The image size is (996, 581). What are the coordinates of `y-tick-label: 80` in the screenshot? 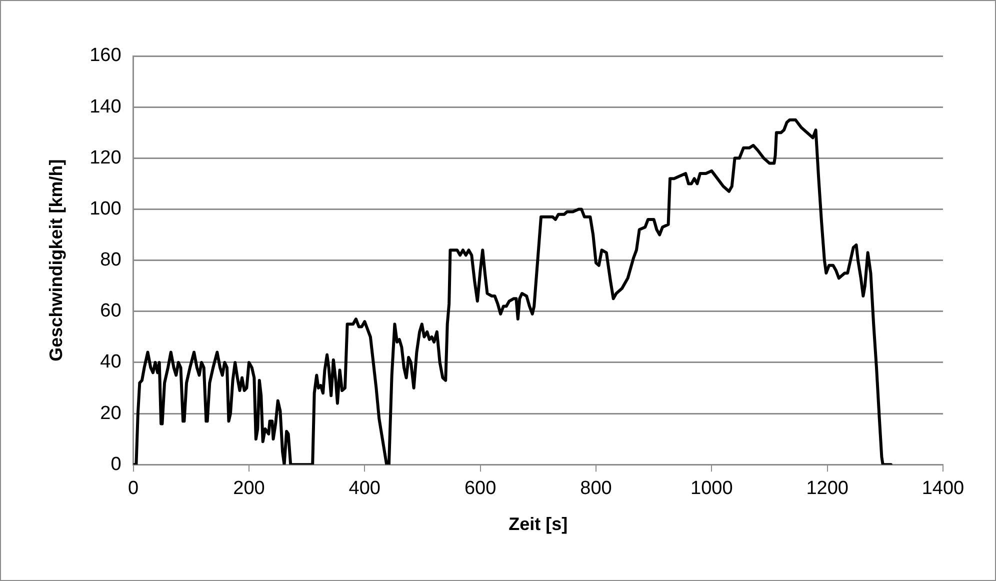 It's located at (111, 260).